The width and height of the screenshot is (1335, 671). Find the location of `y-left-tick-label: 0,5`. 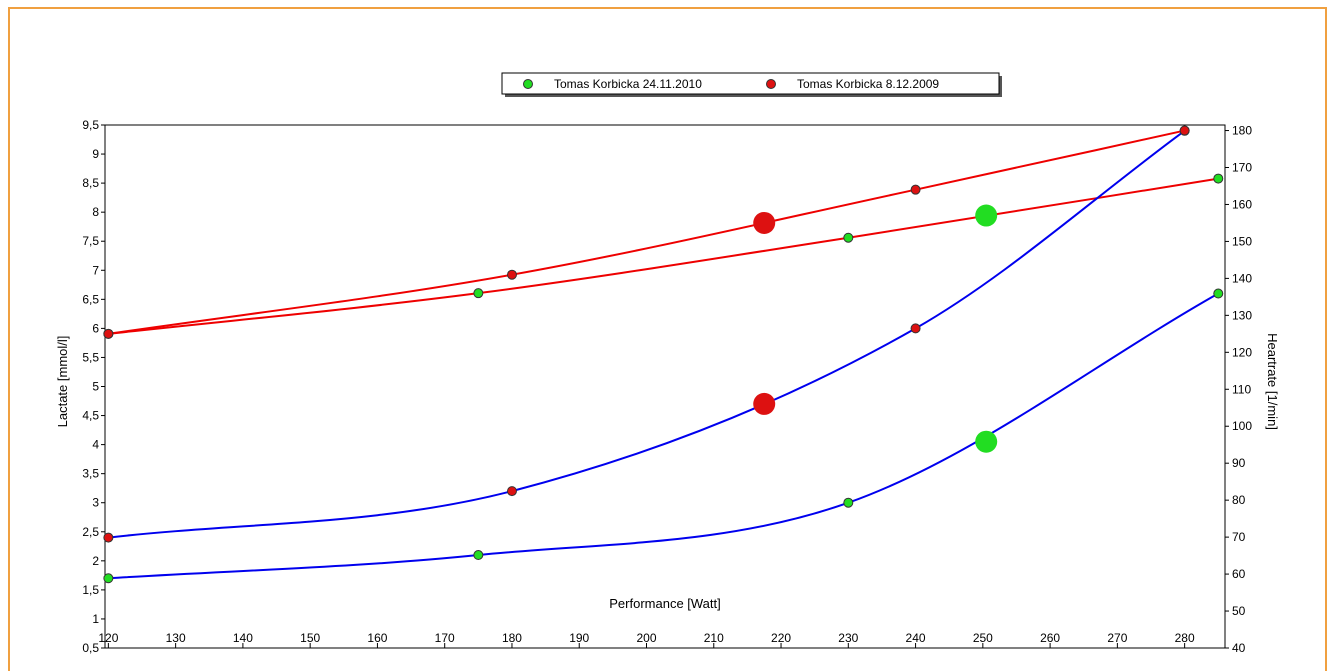

y-left-tick-label: 0,5 is located at coordinates (90, 648).